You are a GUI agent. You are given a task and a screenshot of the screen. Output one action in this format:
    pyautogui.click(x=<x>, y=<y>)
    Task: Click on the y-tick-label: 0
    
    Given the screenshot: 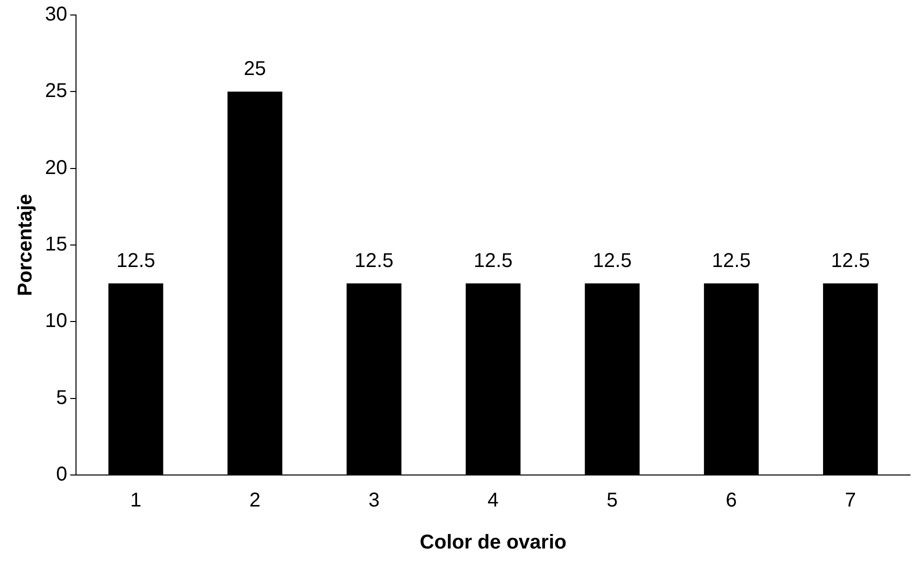 What is the action you would take?
    pyautogui.click(x=62, y=475)
    